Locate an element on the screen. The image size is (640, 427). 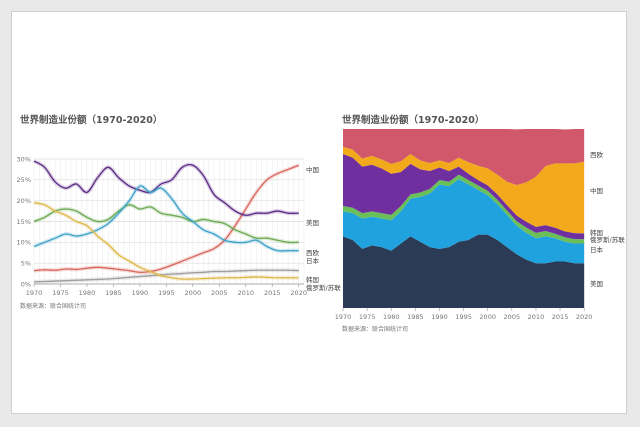
line-chart-source: 数据来源：联合国统计司 is located at coordinates (53, 306).